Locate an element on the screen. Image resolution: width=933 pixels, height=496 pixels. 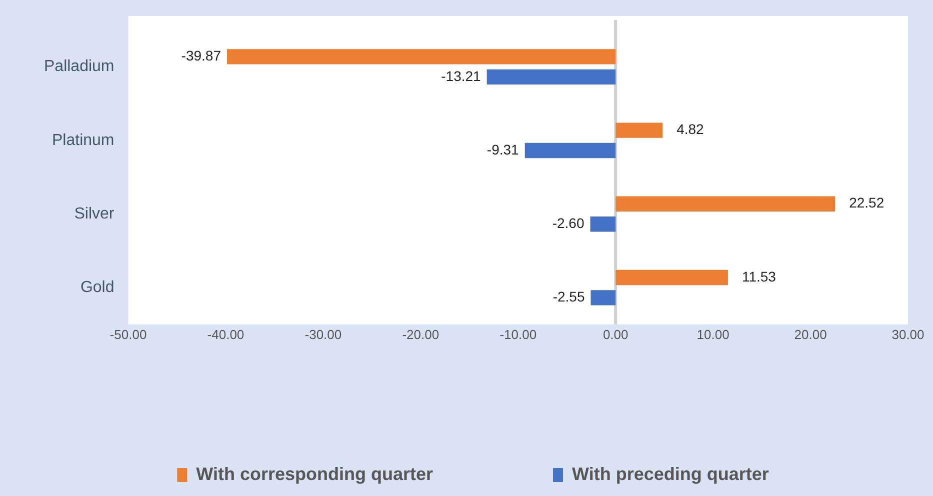
x-tick-label: 30.00 is located at coordinates (908, 334).